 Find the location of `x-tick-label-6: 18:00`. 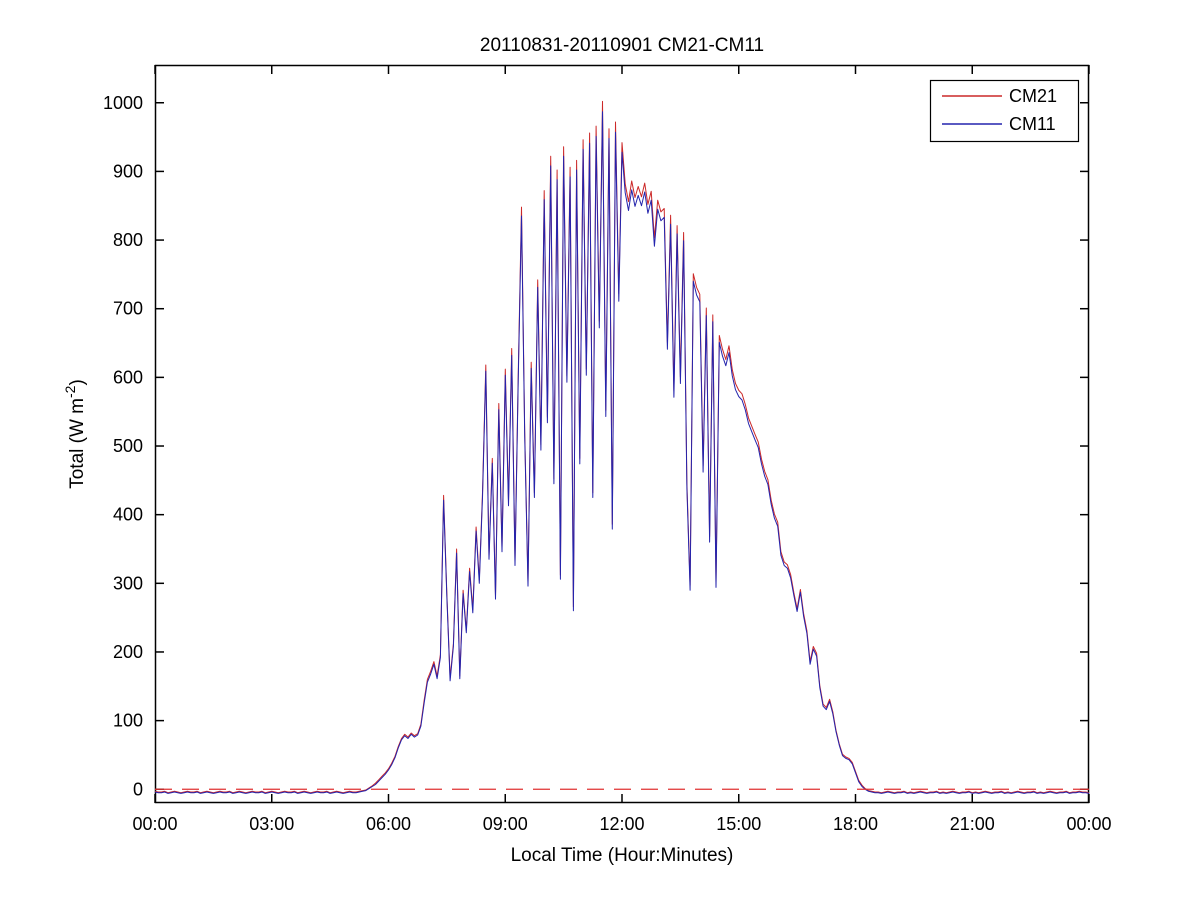

x-tick-label-6: 18:00 is located at coordinates (855, 824).